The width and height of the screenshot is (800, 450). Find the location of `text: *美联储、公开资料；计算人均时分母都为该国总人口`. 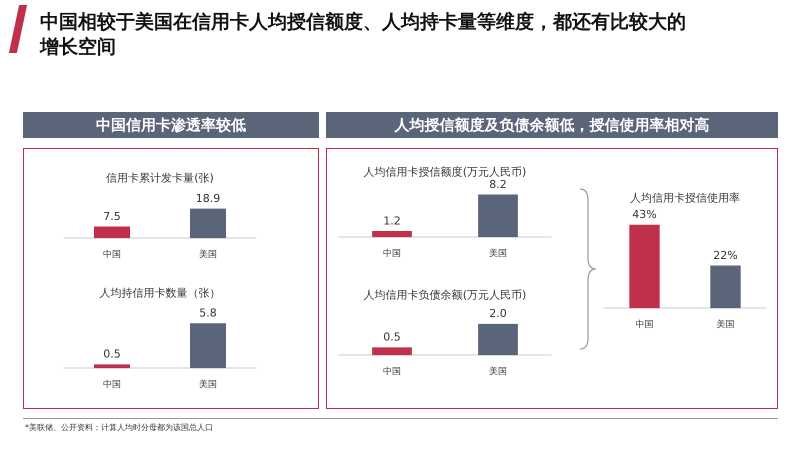

text: *美联储、公开资料；计算人均时分母都为该国总人口 is located at coordinates (119, 427).